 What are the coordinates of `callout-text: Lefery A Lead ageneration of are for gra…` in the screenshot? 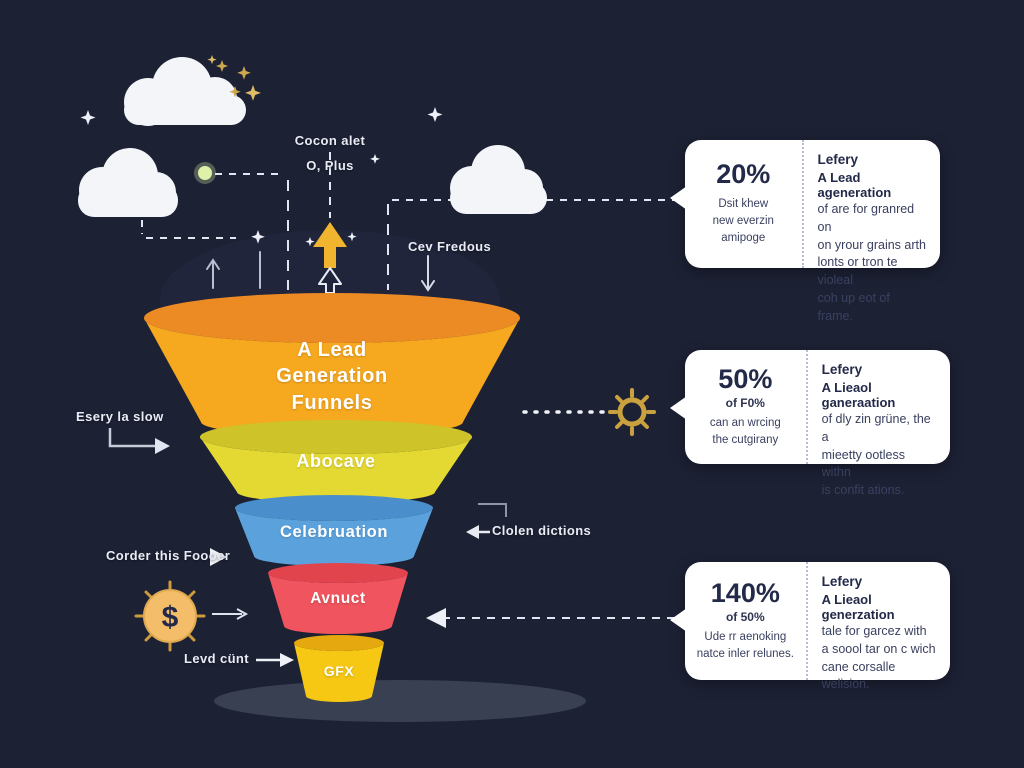 It's located at (870, 231).